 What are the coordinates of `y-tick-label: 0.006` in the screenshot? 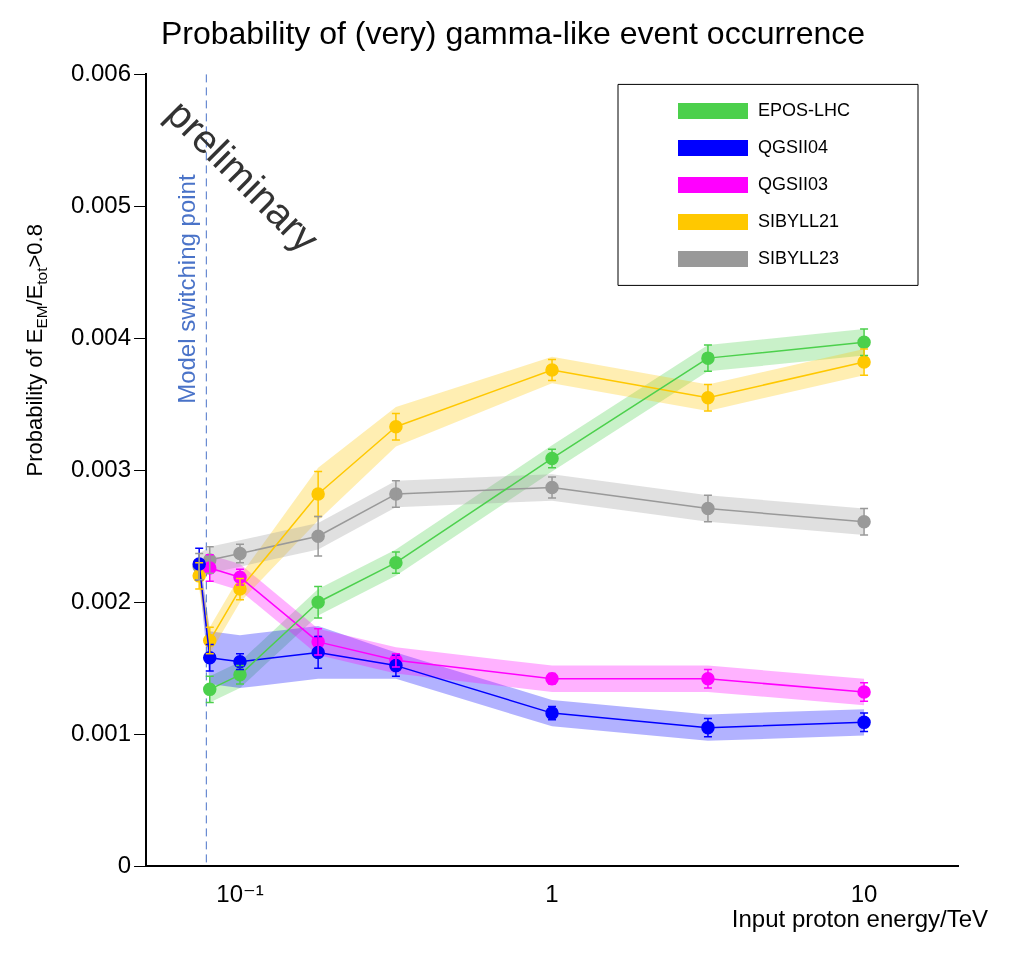 It's located at (101, 73).